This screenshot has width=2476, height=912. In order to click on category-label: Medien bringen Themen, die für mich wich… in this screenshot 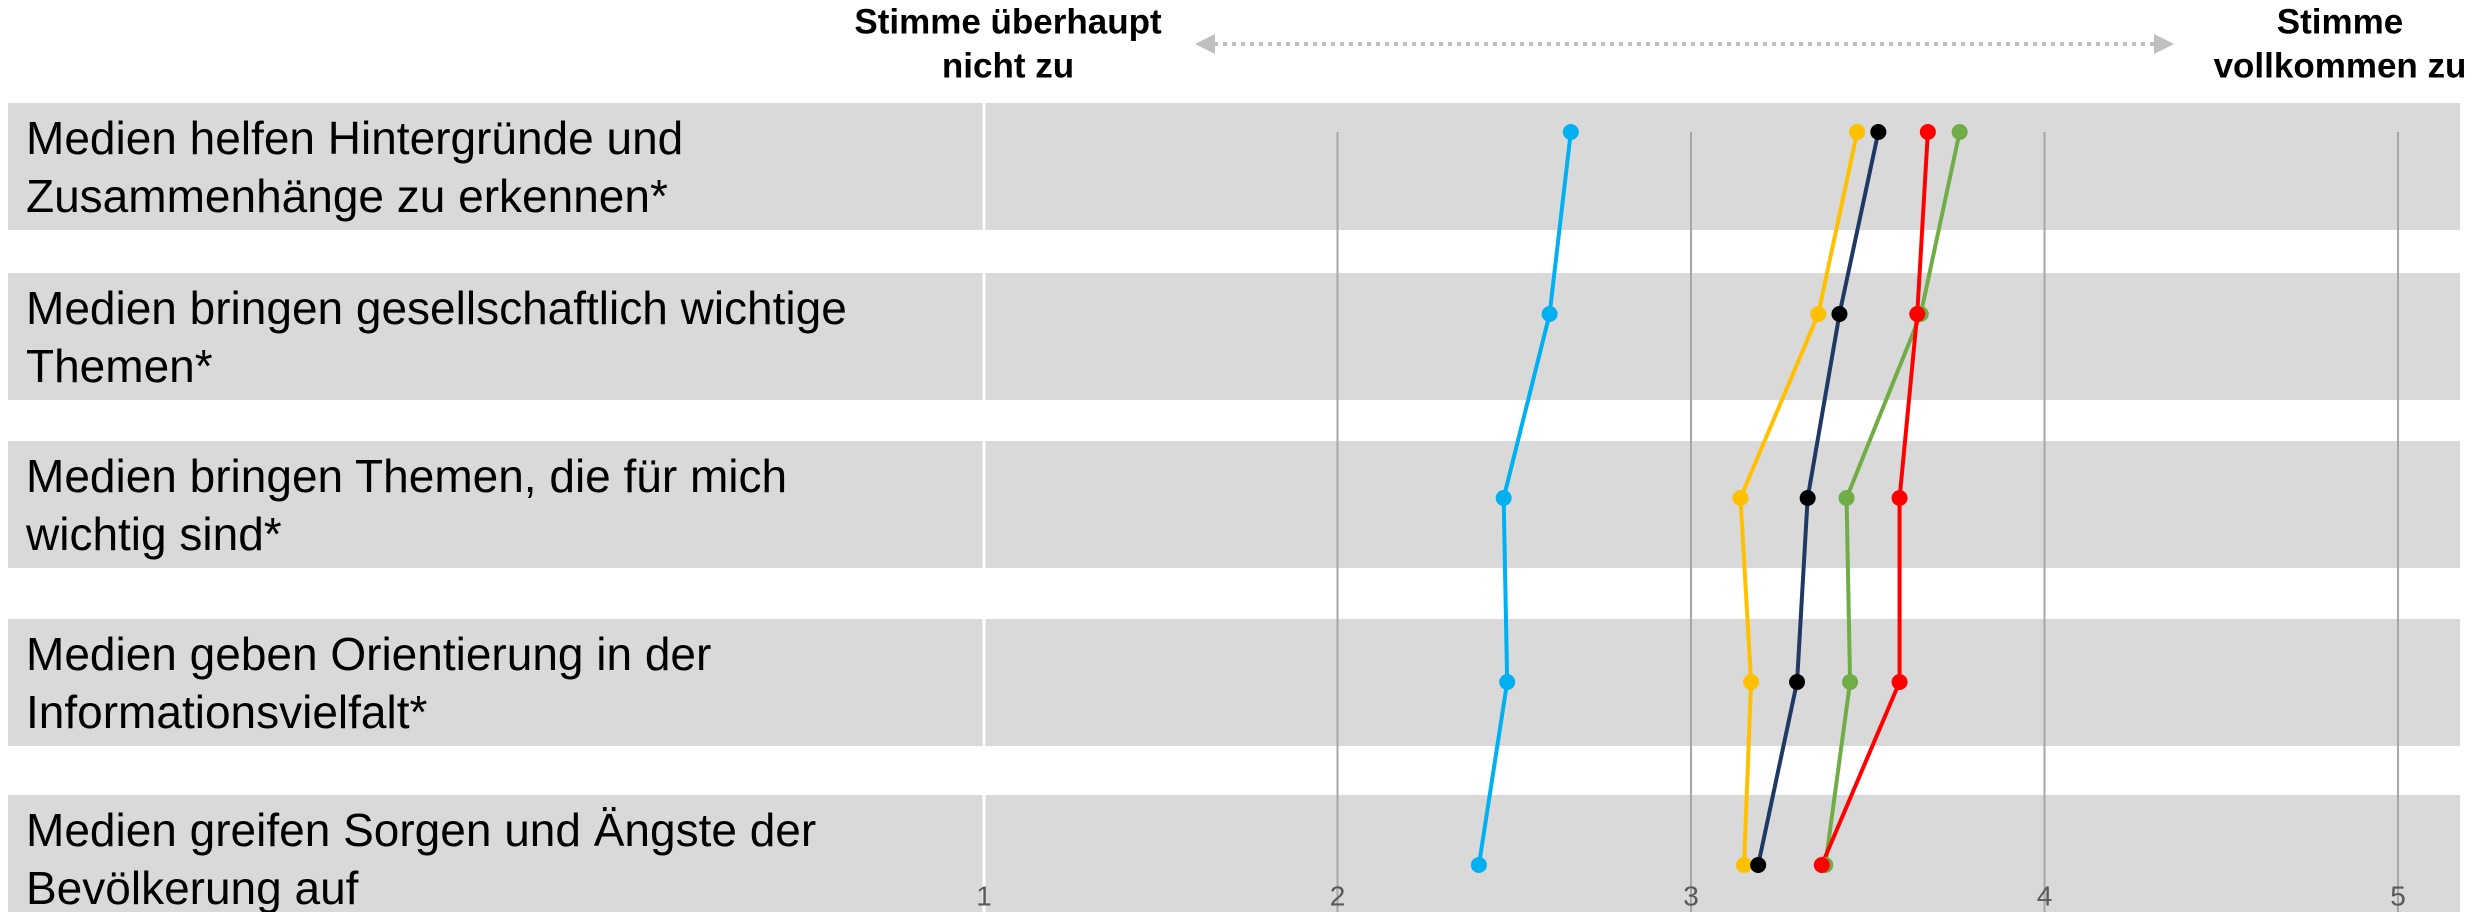, I will do `click(407, 505)`.